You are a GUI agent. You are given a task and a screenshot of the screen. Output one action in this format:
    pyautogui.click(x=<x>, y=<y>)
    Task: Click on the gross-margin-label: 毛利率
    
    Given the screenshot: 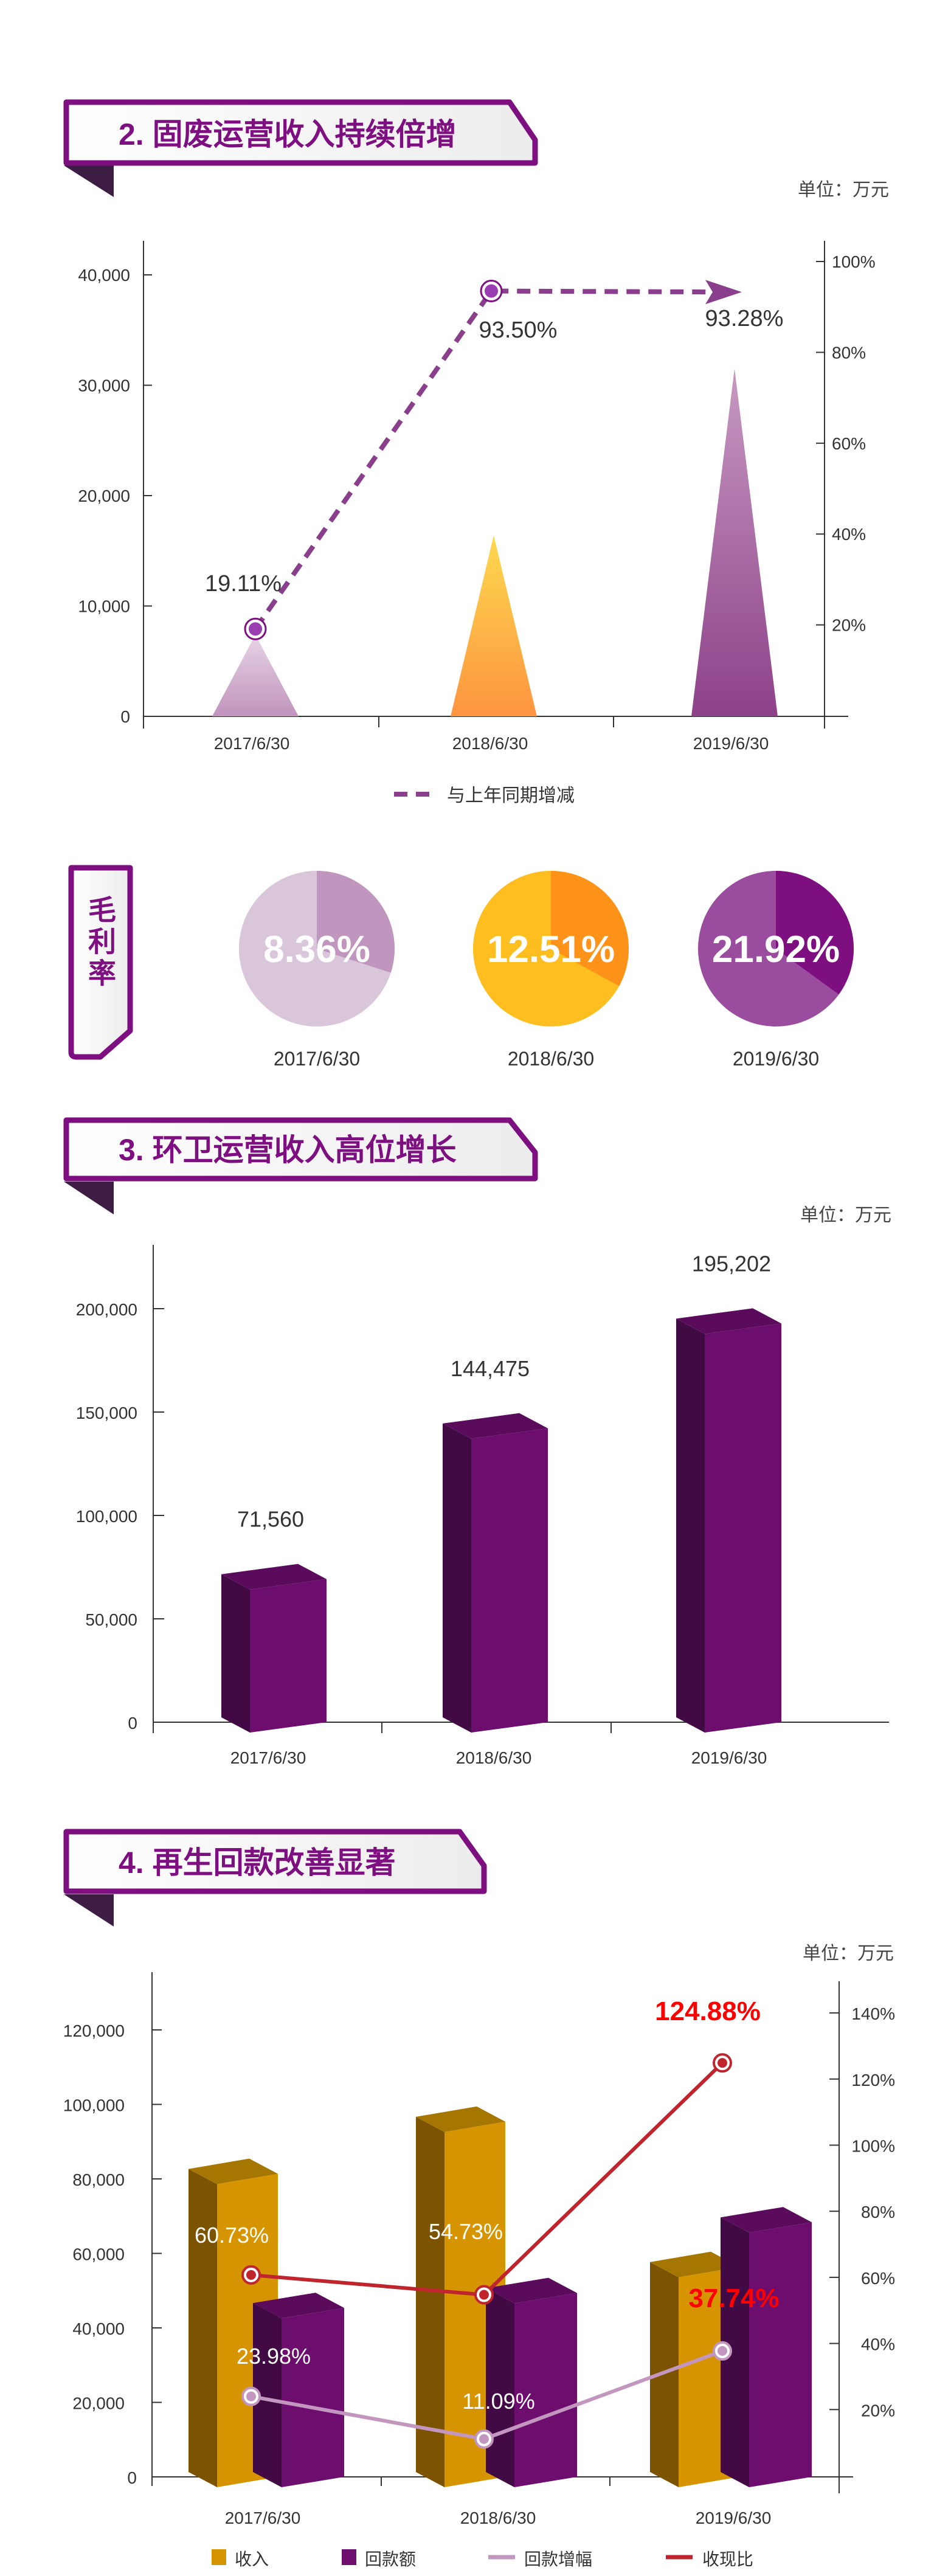 What is the action you would take?
    pyautogui.click(x=100, y=942)
    